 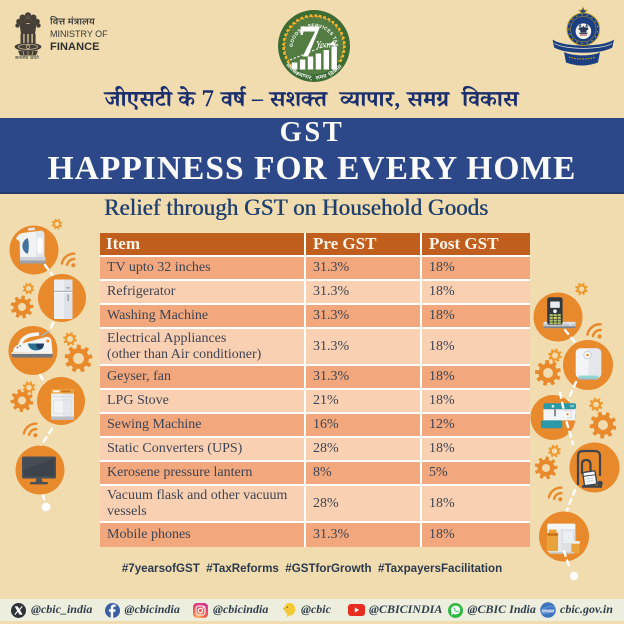 What do you see at coordinates (309, 42) in the screenshot?
I see `svg-text: 7` at bounding box center [309, 42].